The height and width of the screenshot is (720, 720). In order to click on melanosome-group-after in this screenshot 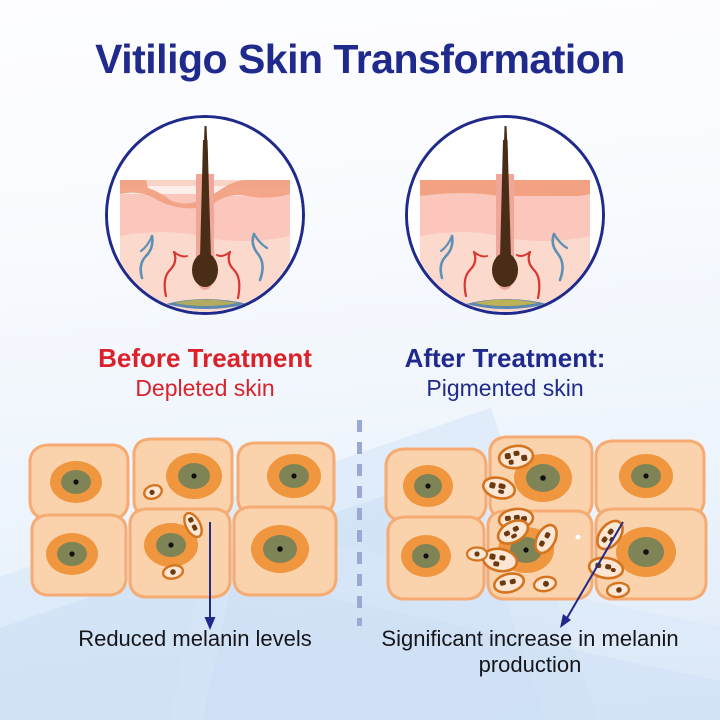, I will do `click(548, 521)`.